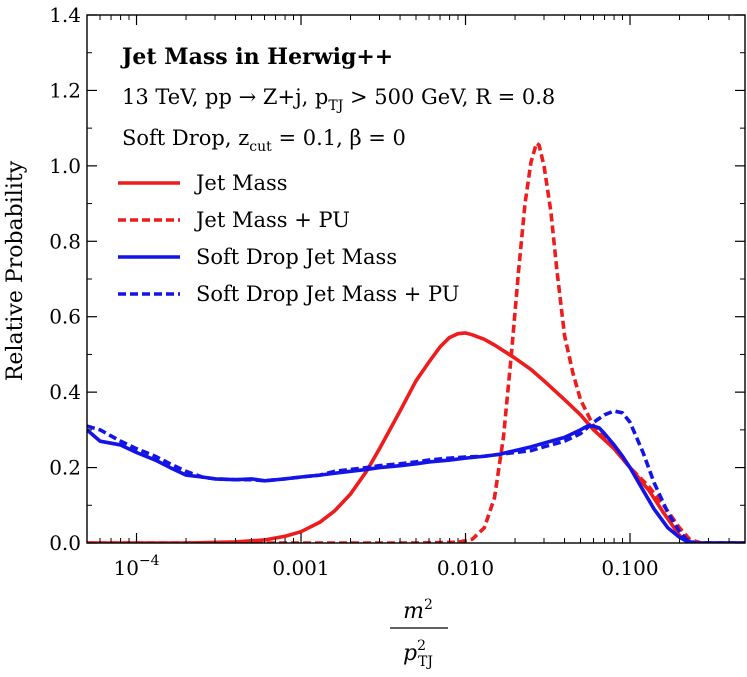 Image resolution: width=747 pixels, height=677 pixels. I want to click on x-tick-label: 0.010, so click(465, 568).